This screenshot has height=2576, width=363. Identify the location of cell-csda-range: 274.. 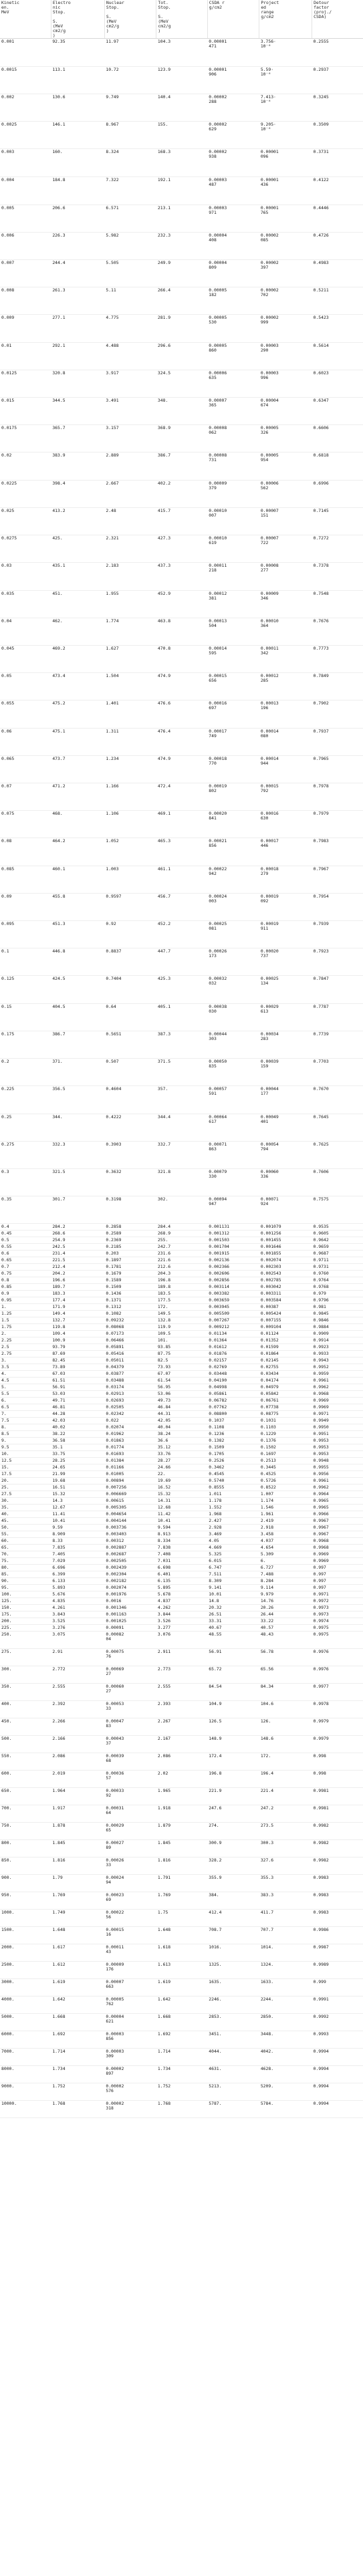
(233, 1831).